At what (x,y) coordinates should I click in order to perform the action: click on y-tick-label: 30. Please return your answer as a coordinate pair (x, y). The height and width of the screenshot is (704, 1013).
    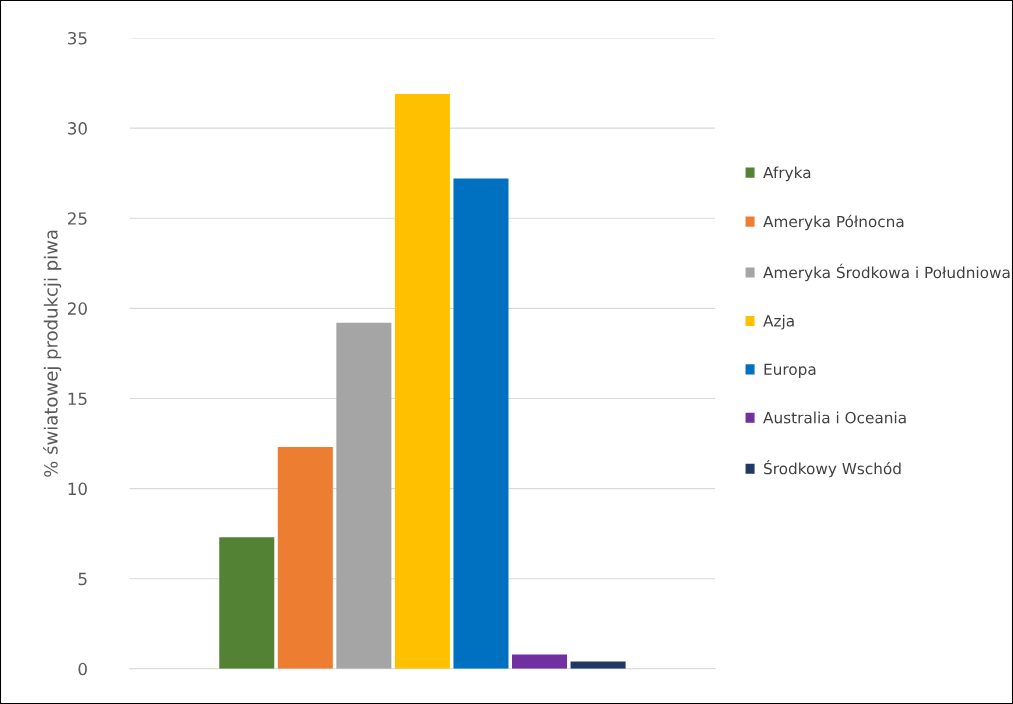
    Looking at the image, I should click on (77, 128).